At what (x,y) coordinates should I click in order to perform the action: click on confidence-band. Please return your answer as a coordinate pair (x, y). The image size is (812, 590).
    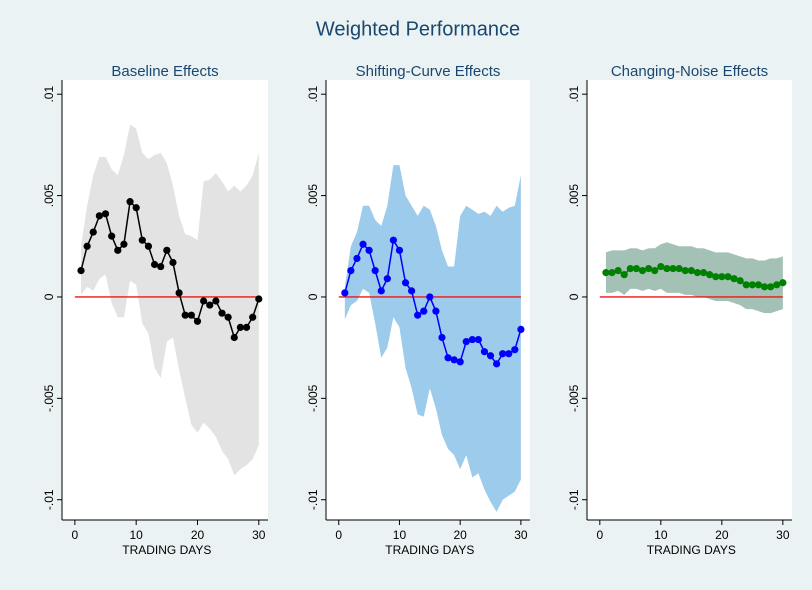
    Looking at the image, I should click on (170, 300).